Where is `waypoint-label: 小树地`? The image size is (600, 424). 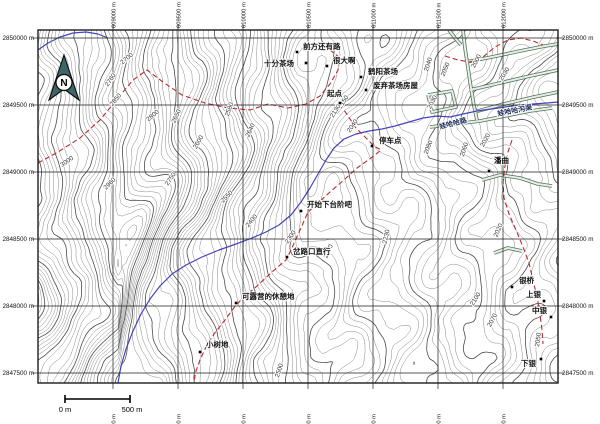 waypoint-label: 小树地 is located at coordinates (217, 344).